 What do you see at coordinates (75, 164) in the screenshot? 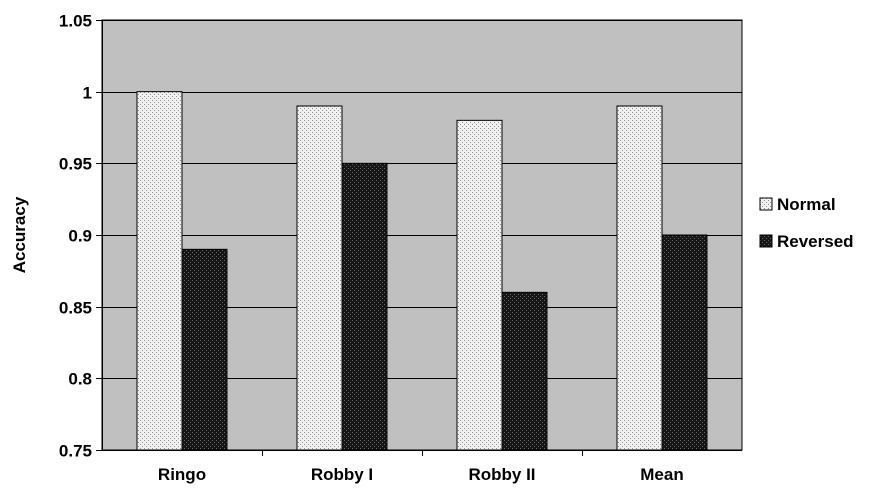
I see `y-tick-label: 0.95` at bounding box center [75, 164].